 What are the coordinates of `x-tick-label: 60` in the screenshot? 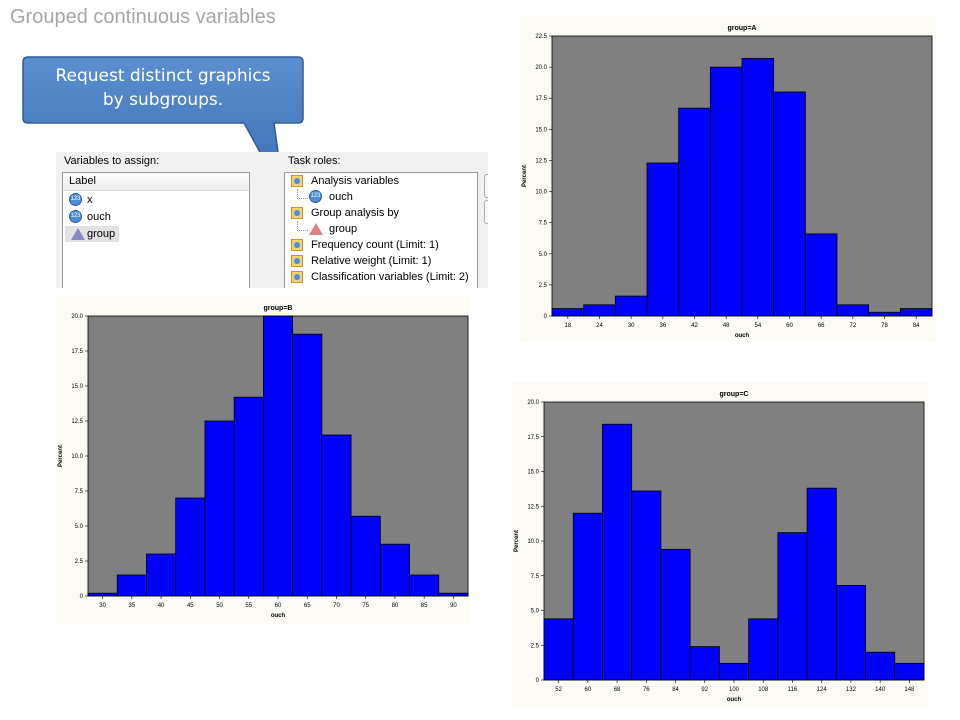 It's located at (278, 606).